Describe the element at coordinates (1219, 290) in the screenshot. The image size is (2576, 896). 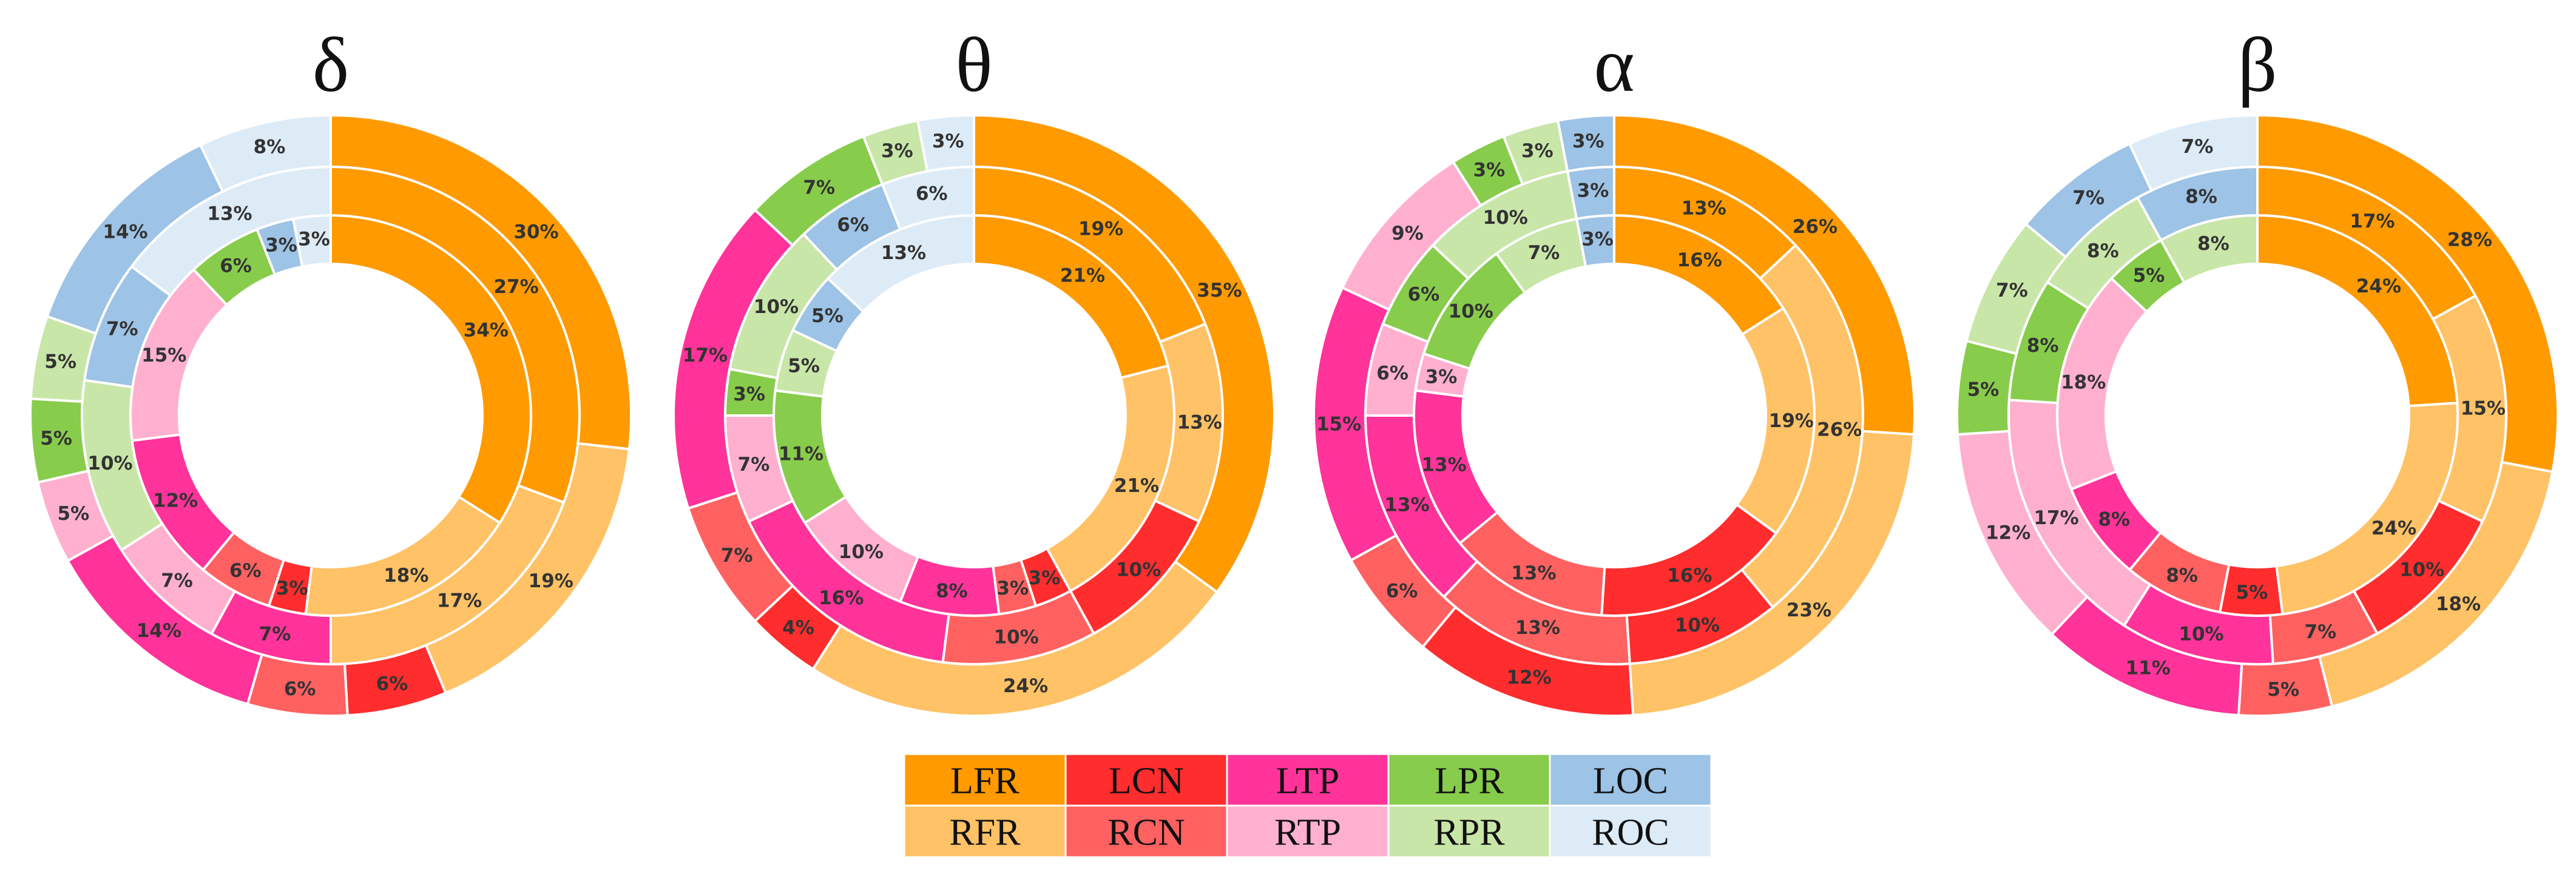
I see `wedge-label: 35%` at that location.